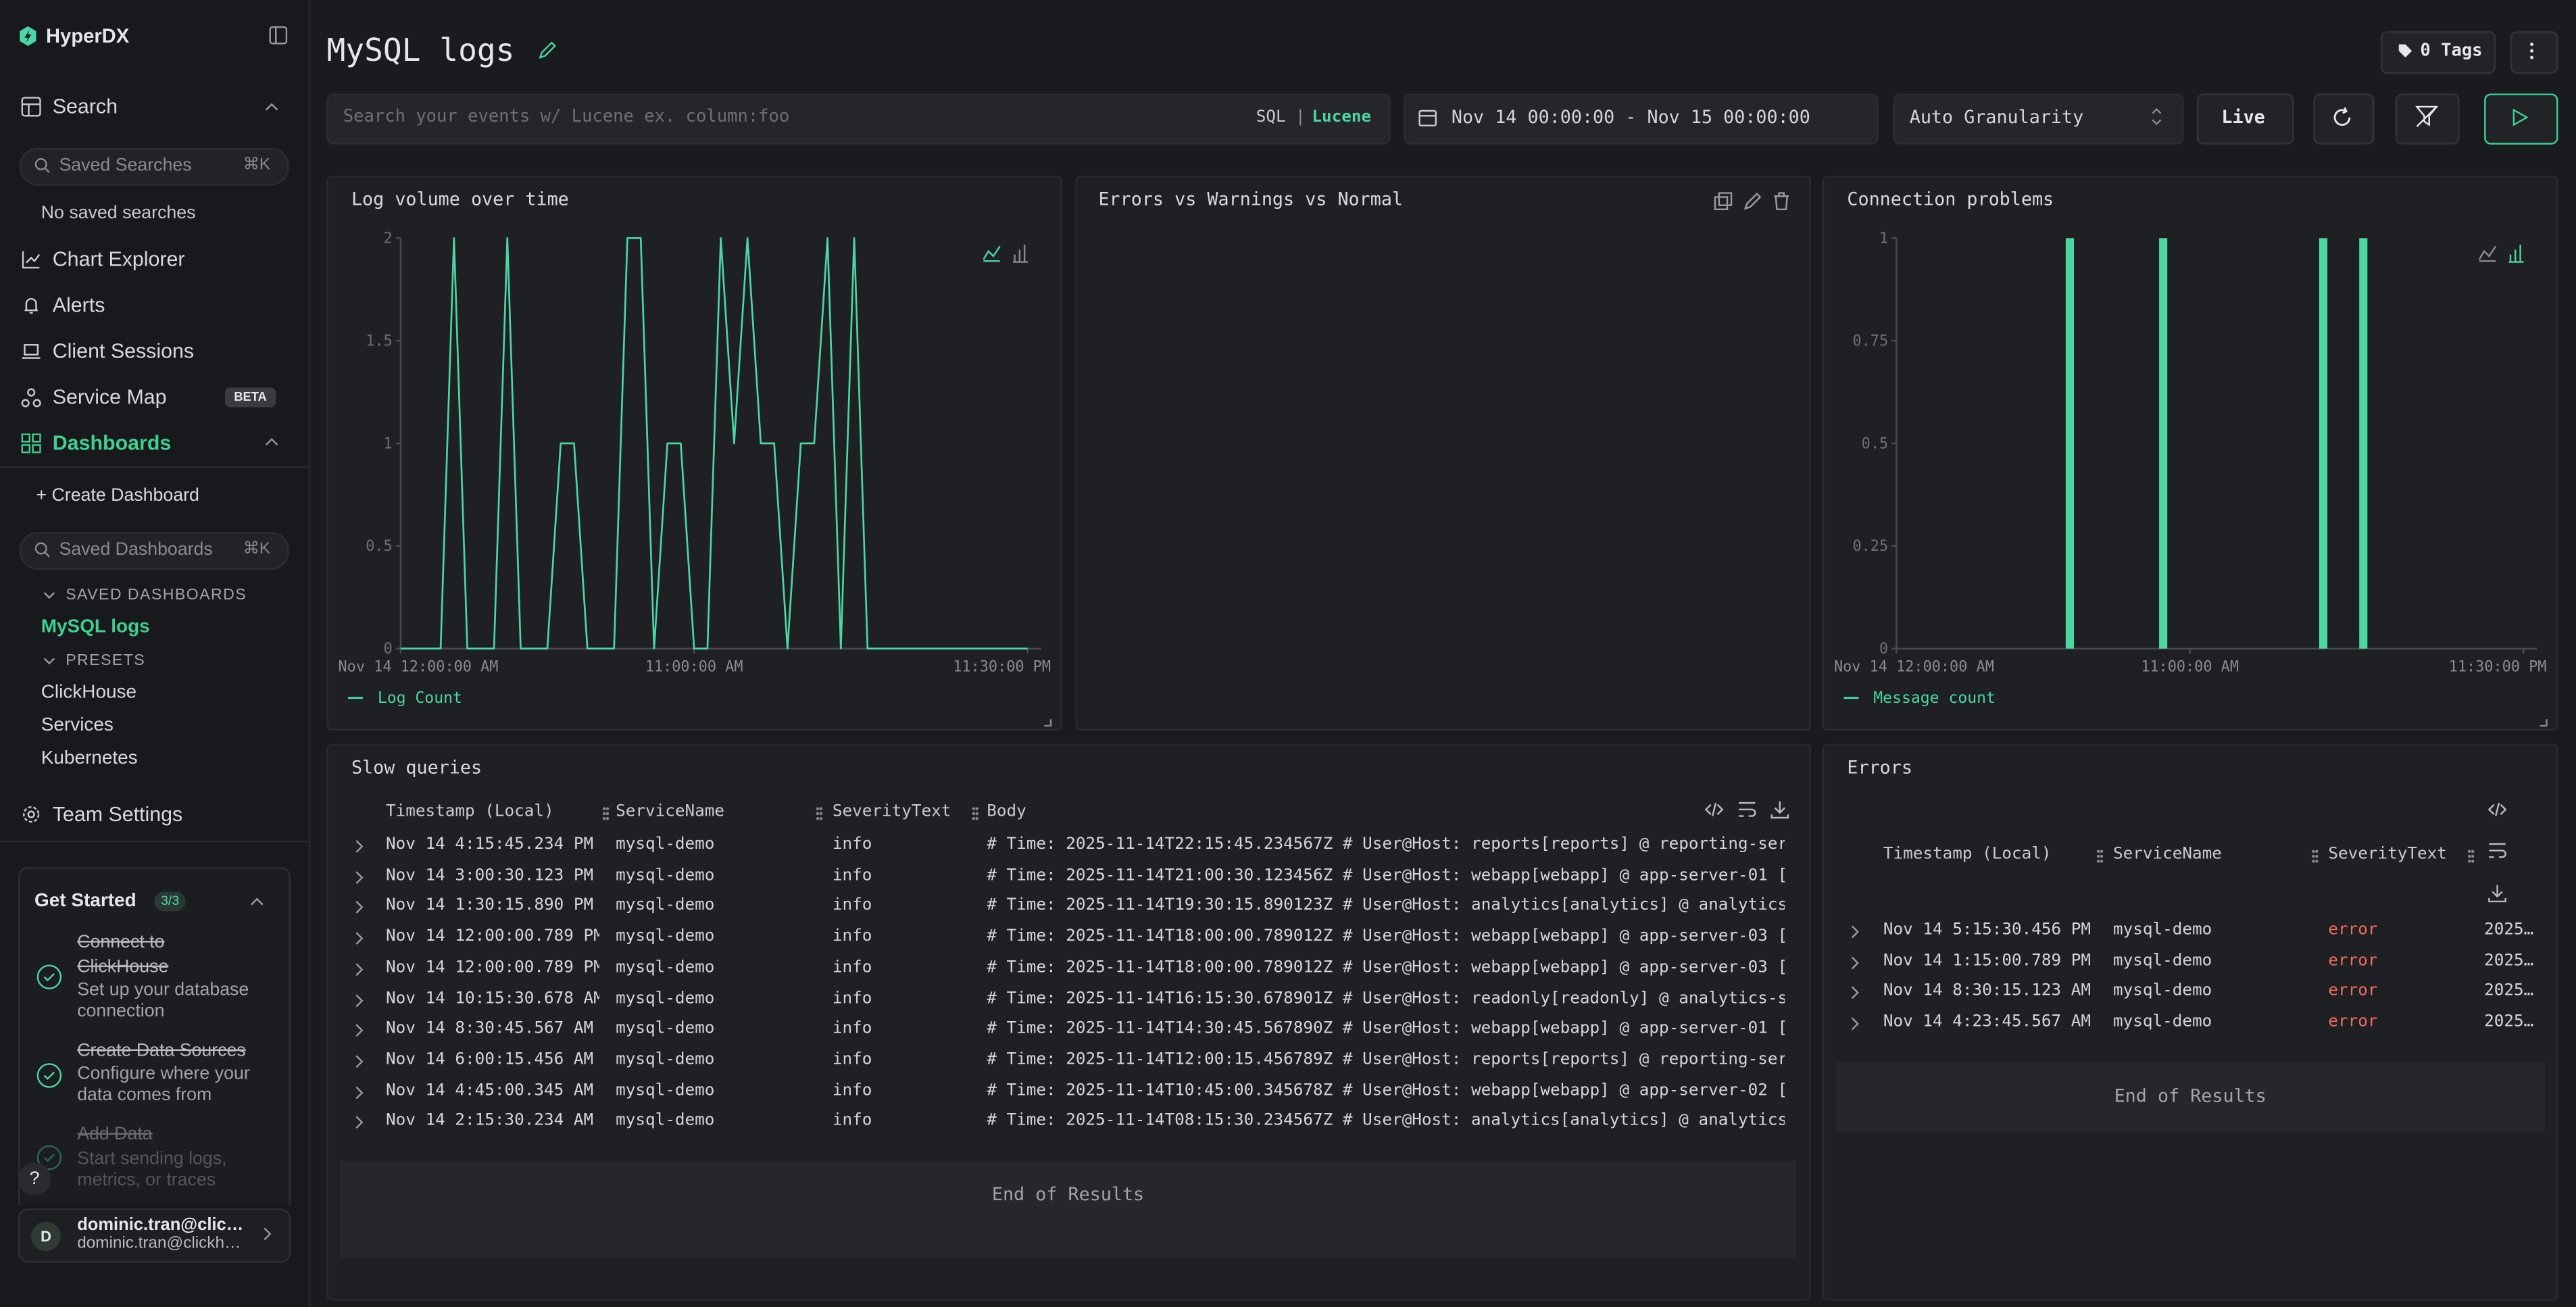  I want to click on refresh-button, so click(2344, 119).